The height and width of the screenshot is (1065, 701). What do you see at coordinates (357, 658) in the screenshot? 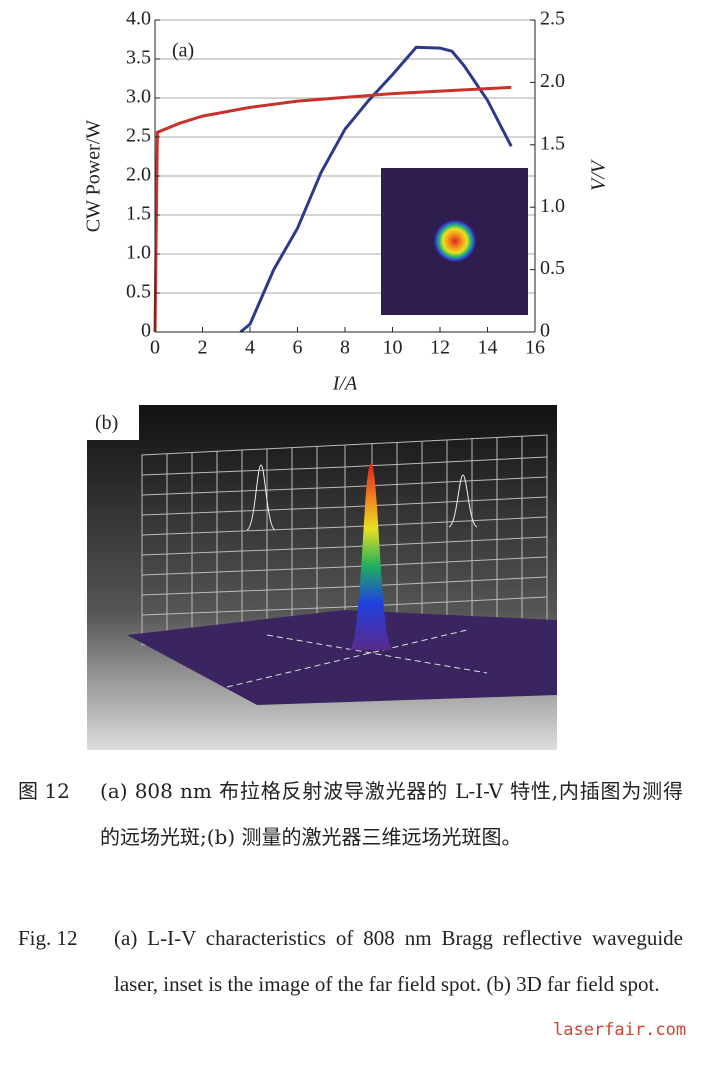
I see `axis-lines` at bounding box center [357, 658].